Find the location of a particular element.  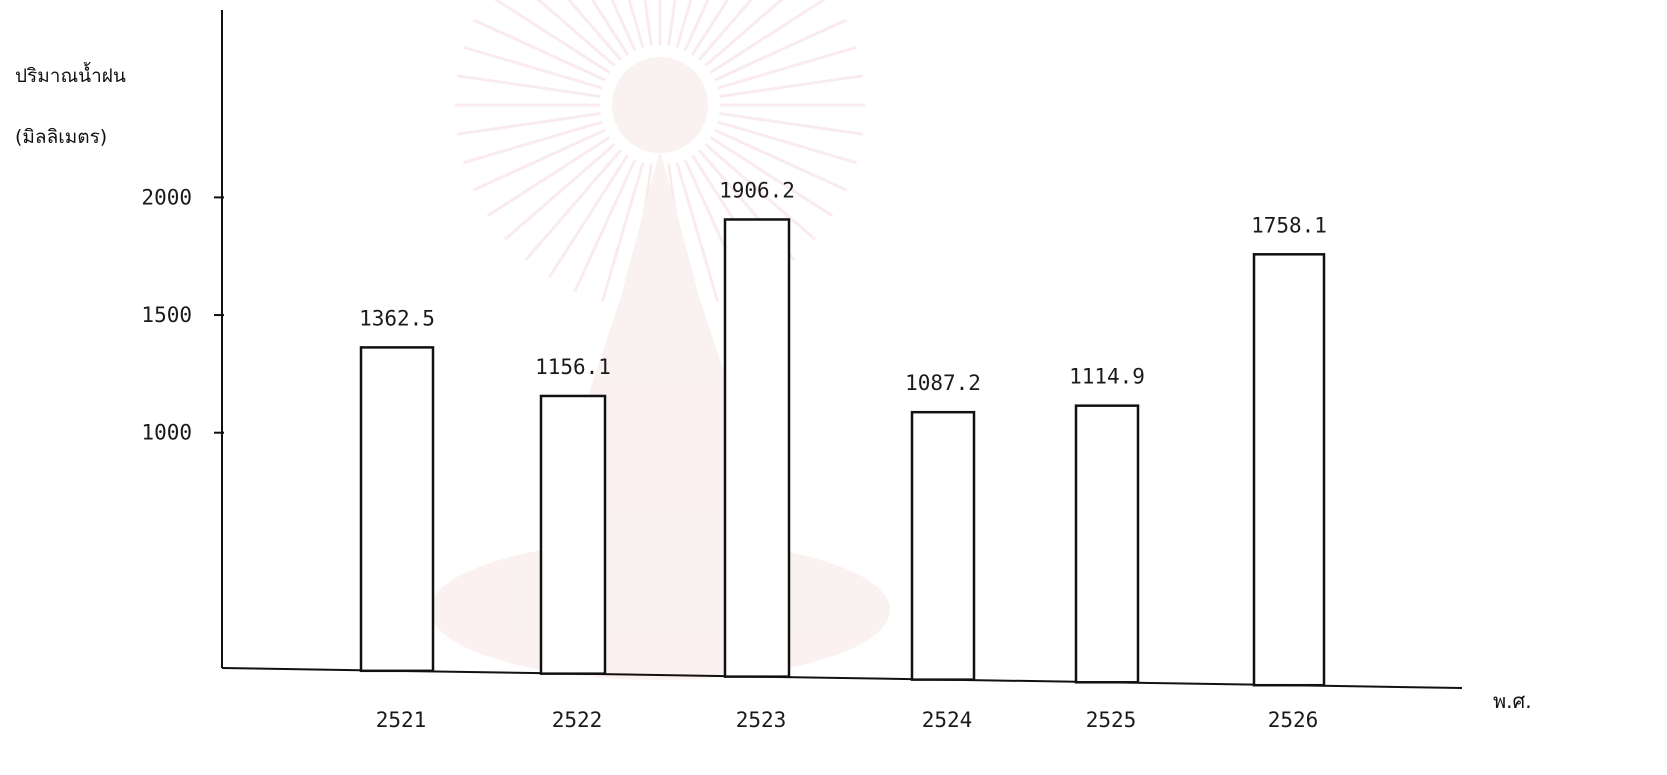

category-label-2524: 2524 is located at coordinates (947, 720).